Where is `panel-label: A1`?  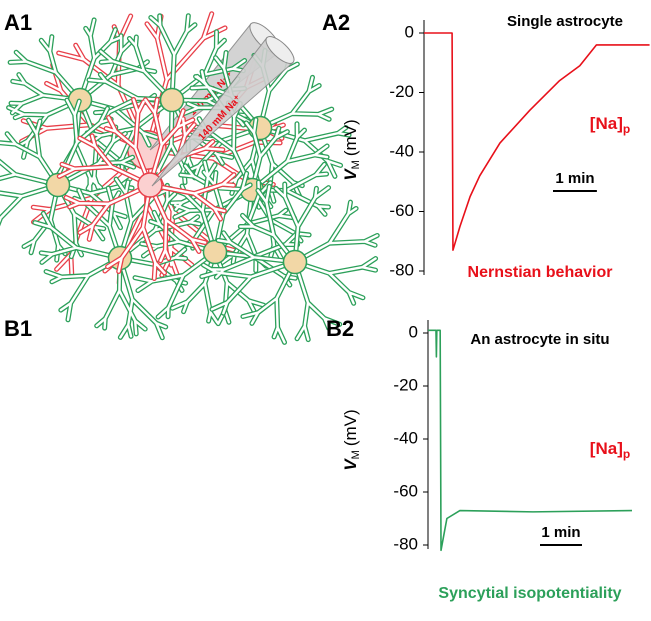 panel-label: A1 is located at coordinates (18, 22).